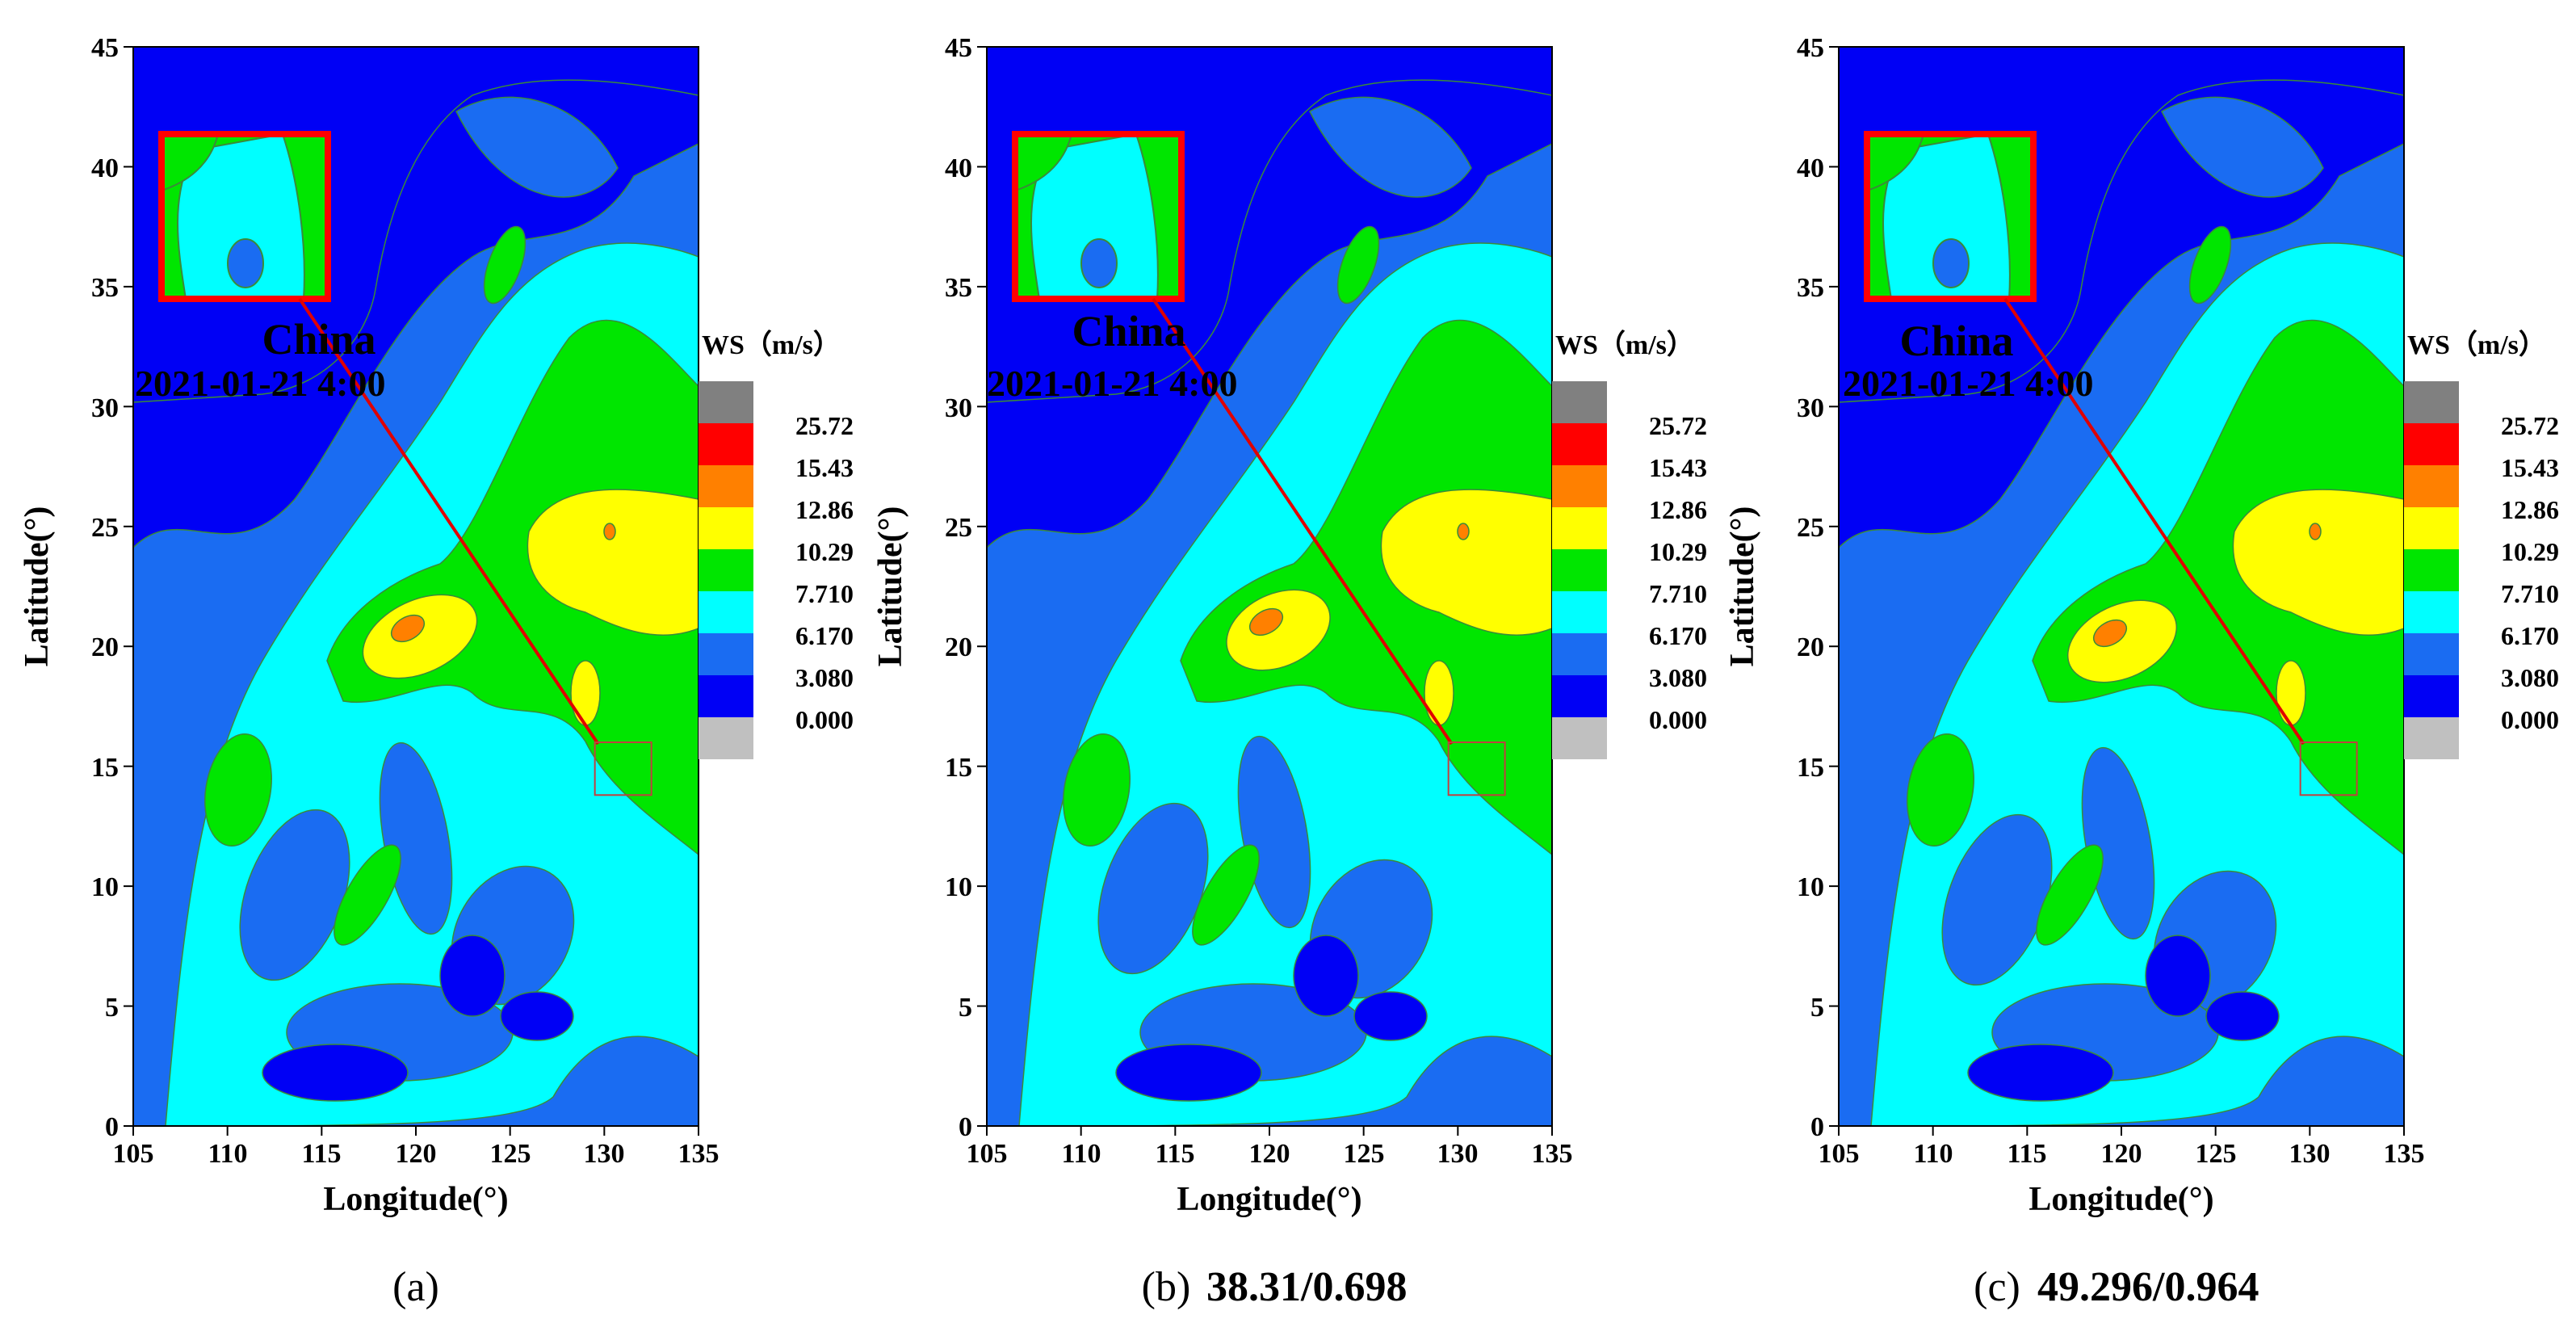 This screenshot has width=2576, height=1336. Describe the element at coordinates (1098, 216) in the screenshot. I see `inset-border` at that location.